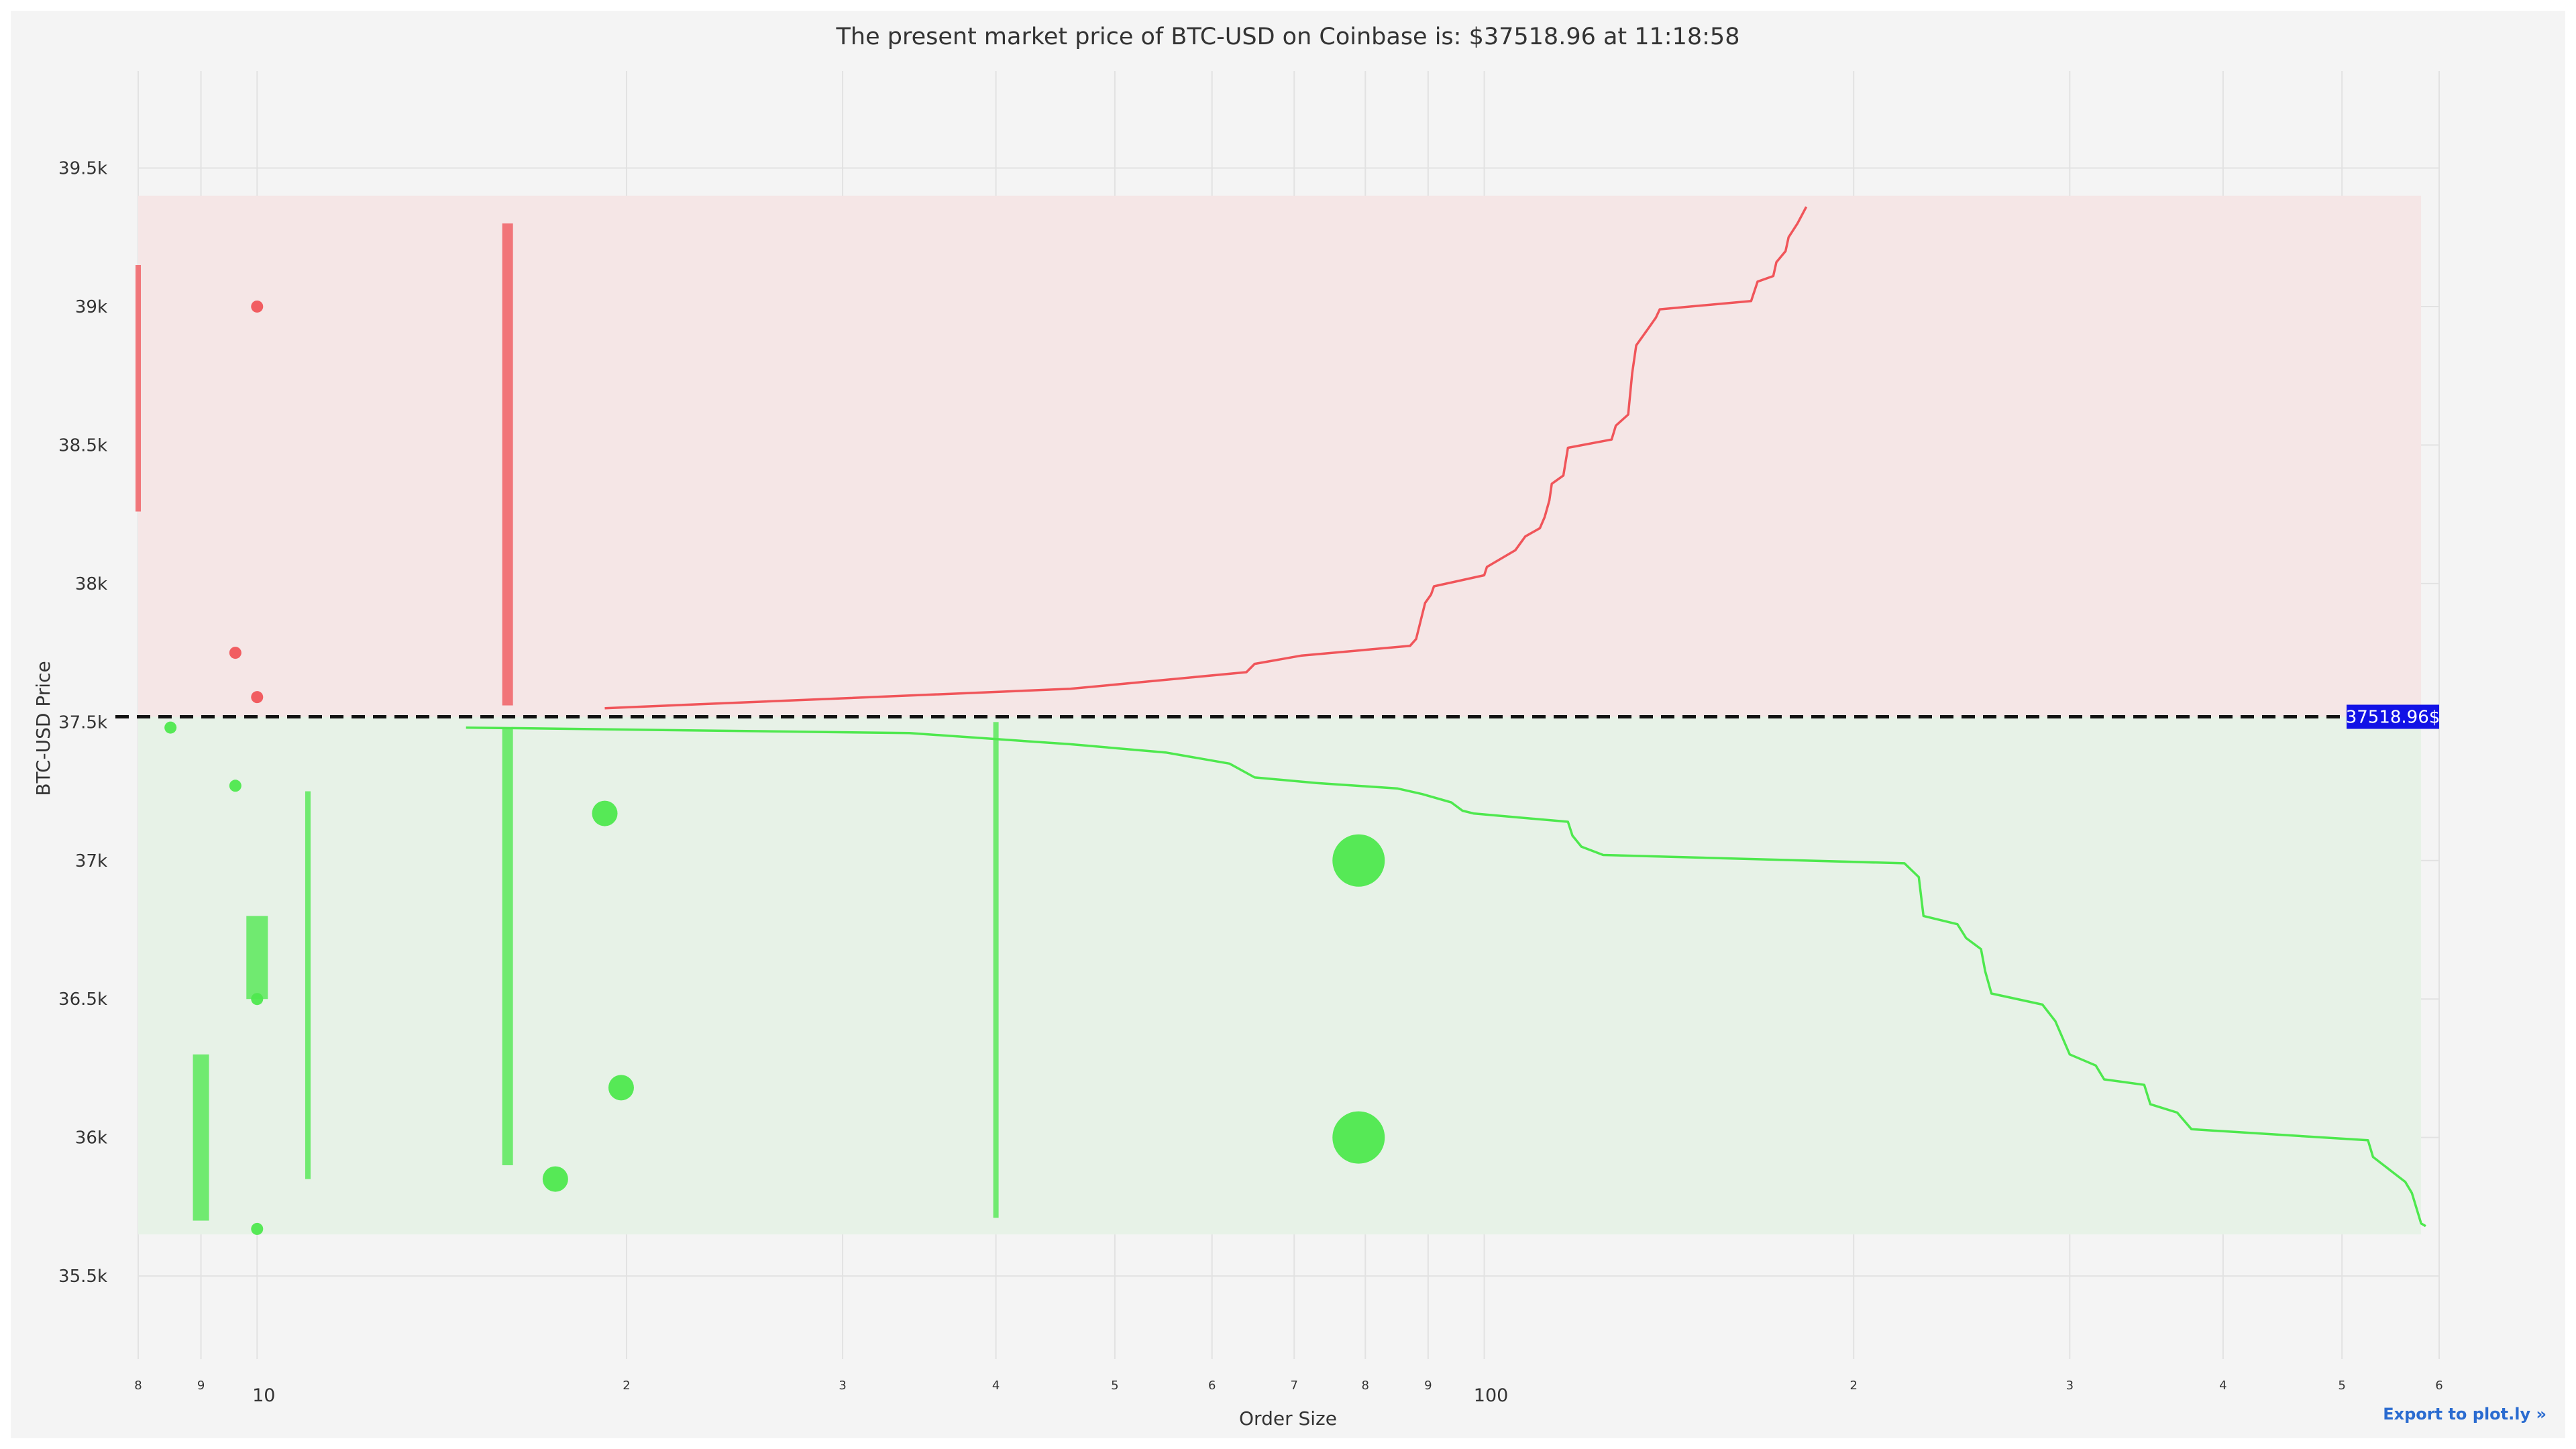  What do you see at coordinates (91, 861) in the screenshot?
I see `y-tick-label: 37k` at bounding box center [91, 861].